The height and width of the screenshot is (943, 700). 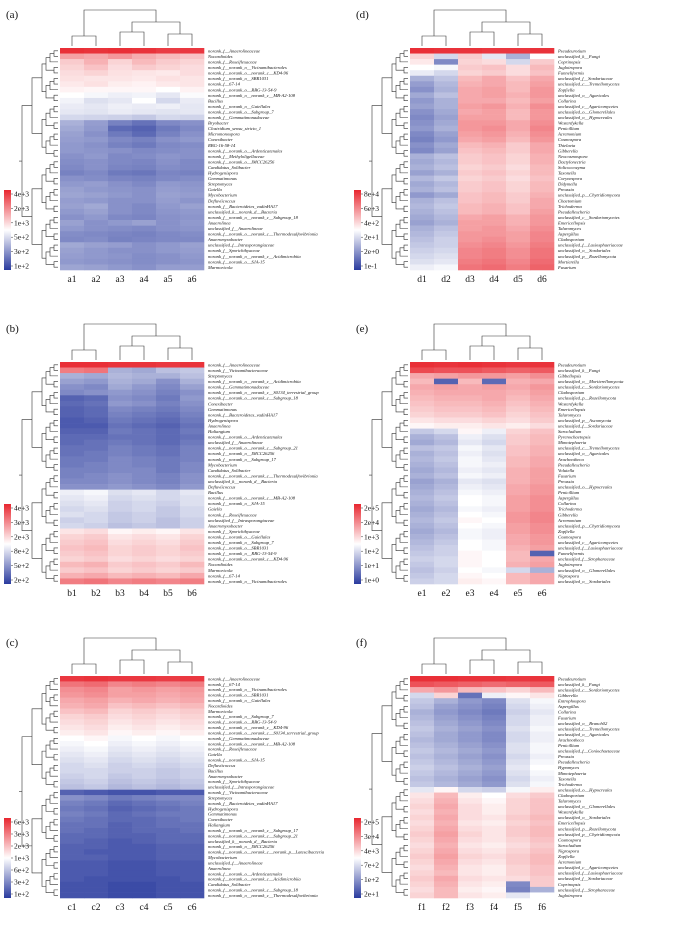 I want to click on row-label: Dactylonectria, so click(x=571, y=161).